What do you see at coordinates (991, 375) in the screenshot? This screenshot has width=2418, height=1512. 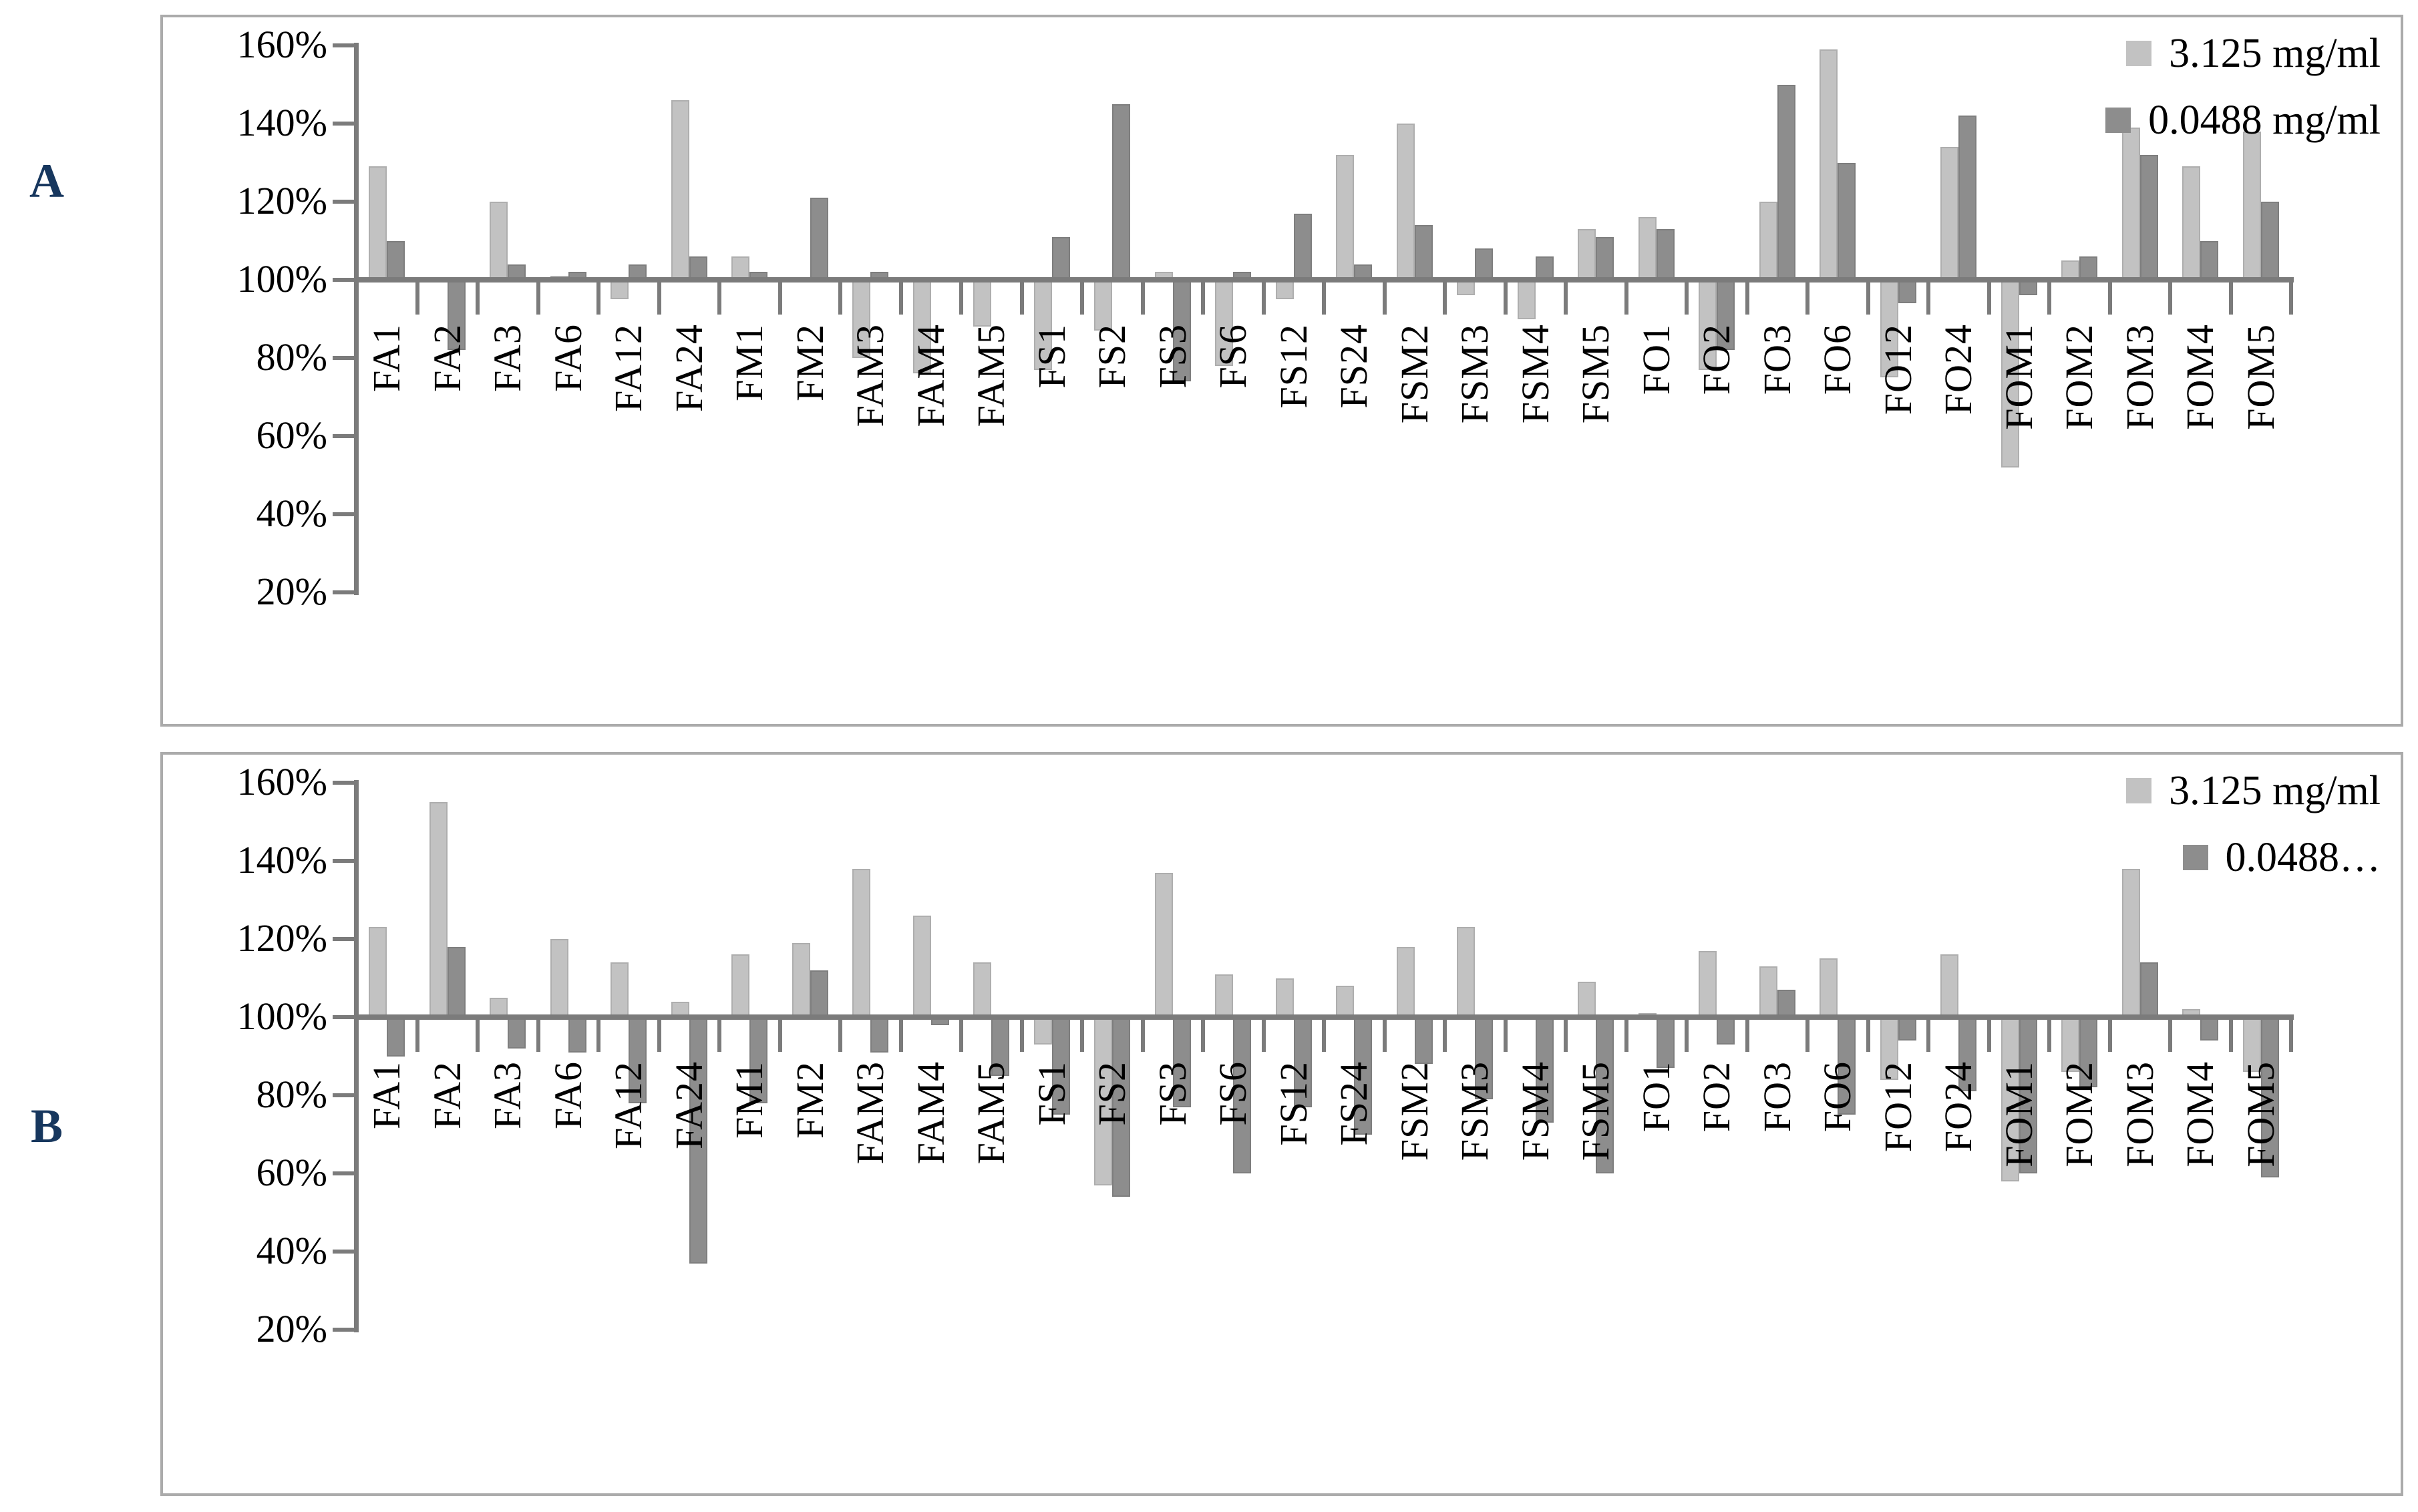 I see `x-category-label-FAM5: FAM5` at bounding box center [991, 375].